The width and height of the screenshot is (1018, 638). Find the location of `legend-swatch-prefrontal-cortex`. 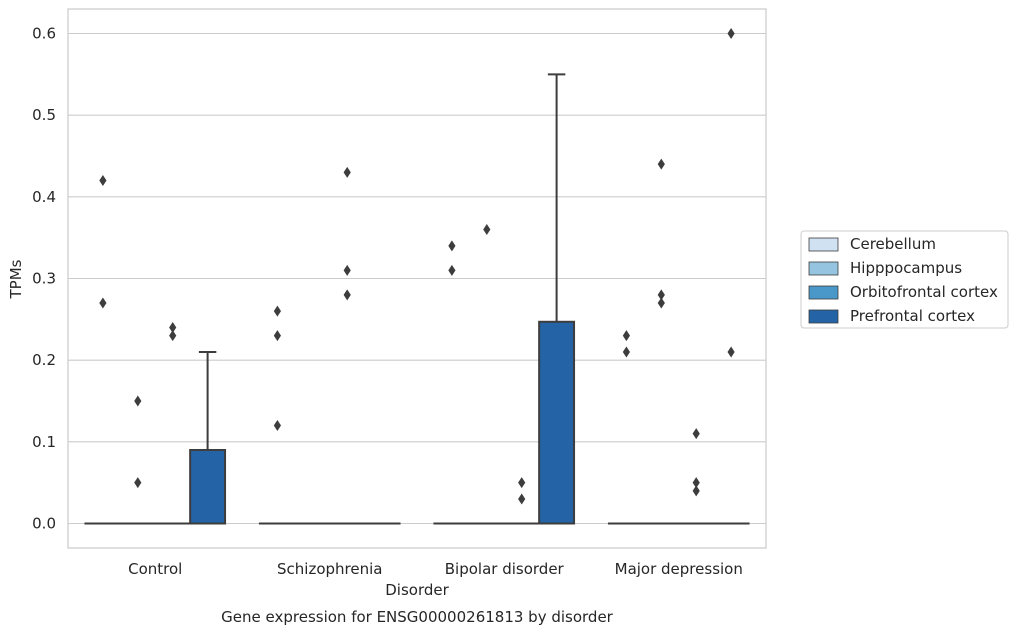

legend-swatch-prefrontal-cortex is located at coordinates (823, 316).